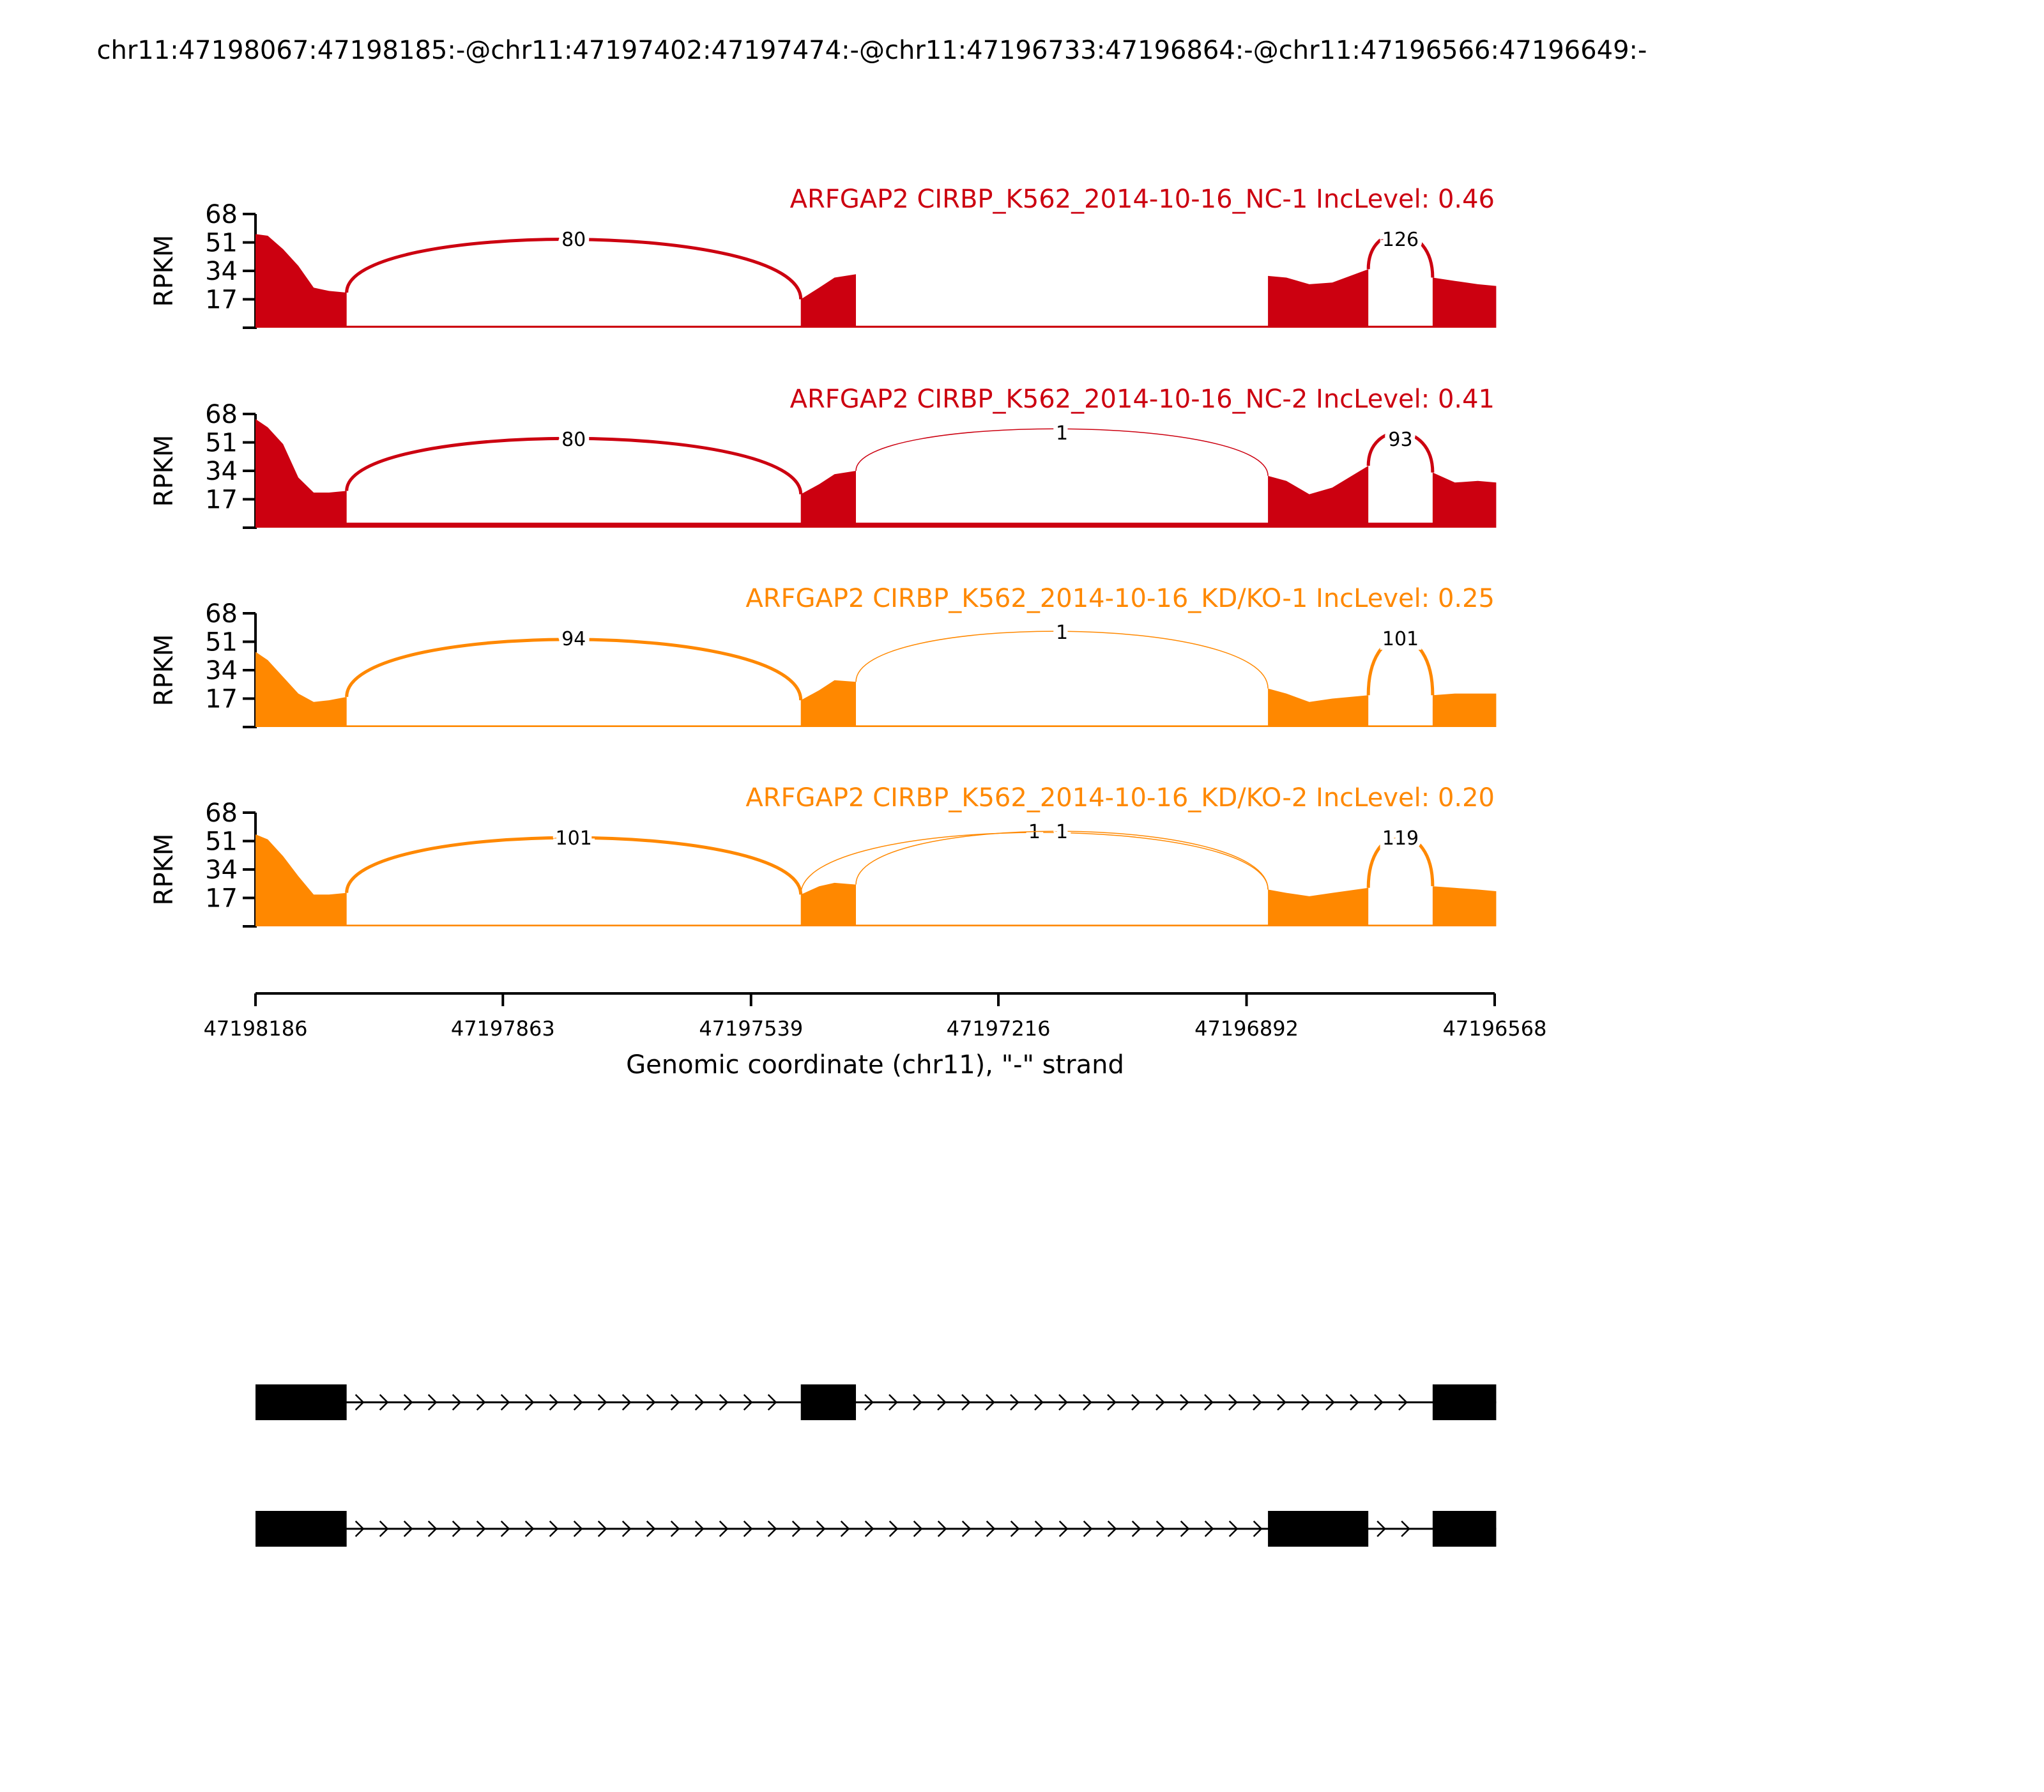  Describe the element at coordinates (256, 1028) in the screenshot. I see `x-tick-label: 47198186` at that location.